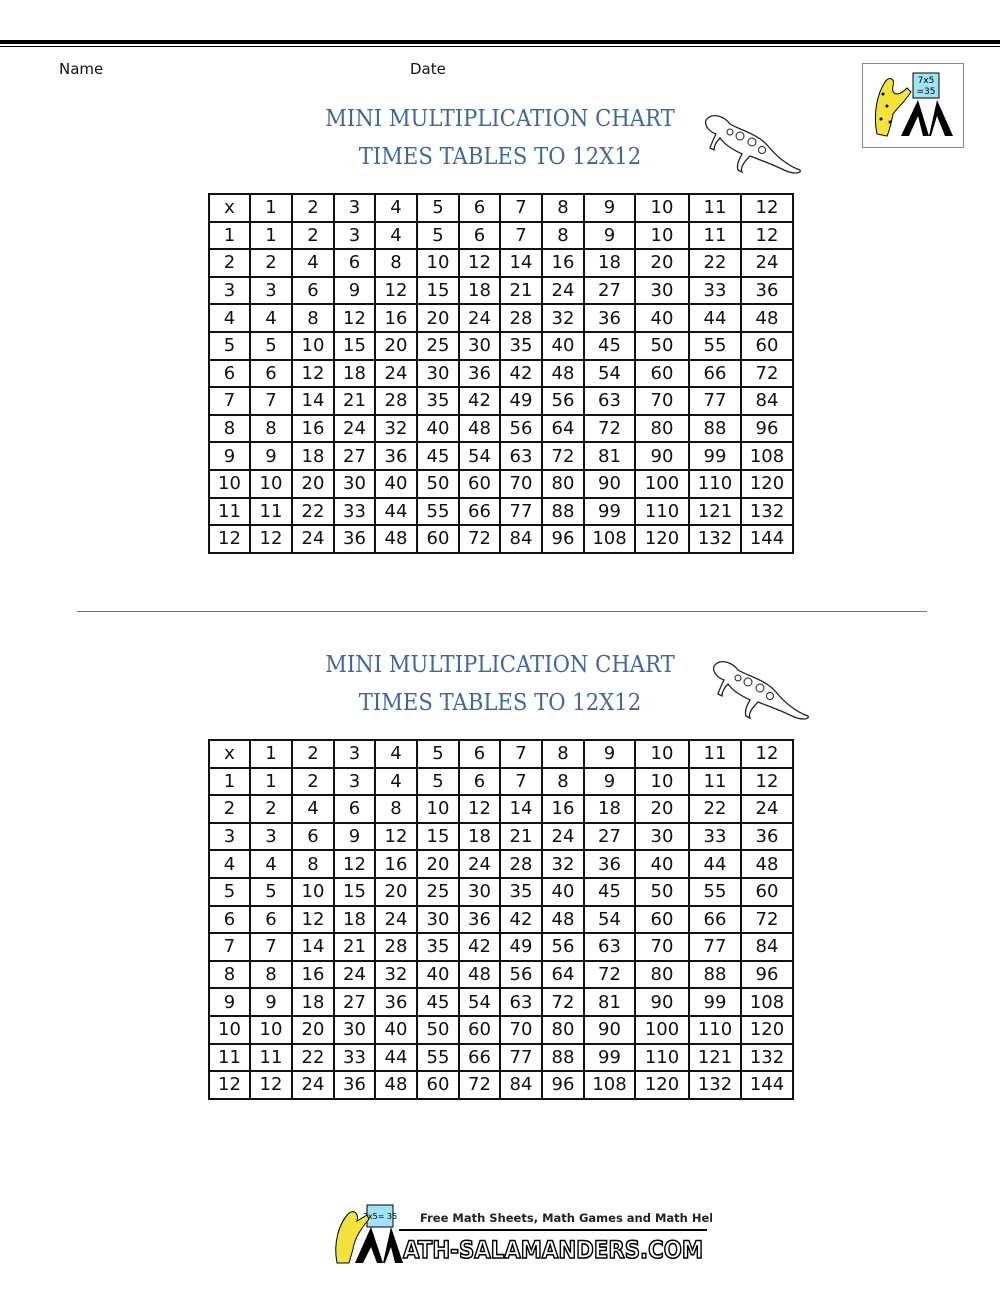 This screenshot has height=1294, width=1000. Describe the element at coordinates (926, 92) in the screenshot. I see `svg-text: =35` at that location.